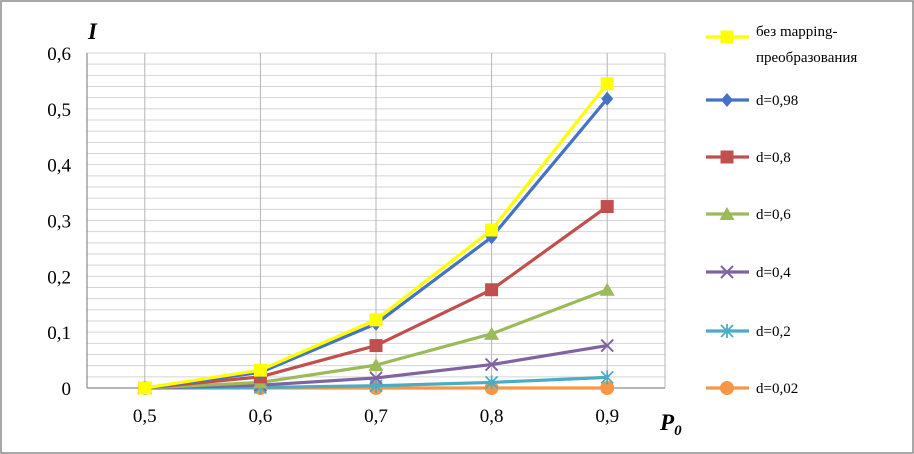 The image size is (914, 454). I want to click on legend-item: d=0,6, so click(748, 215).